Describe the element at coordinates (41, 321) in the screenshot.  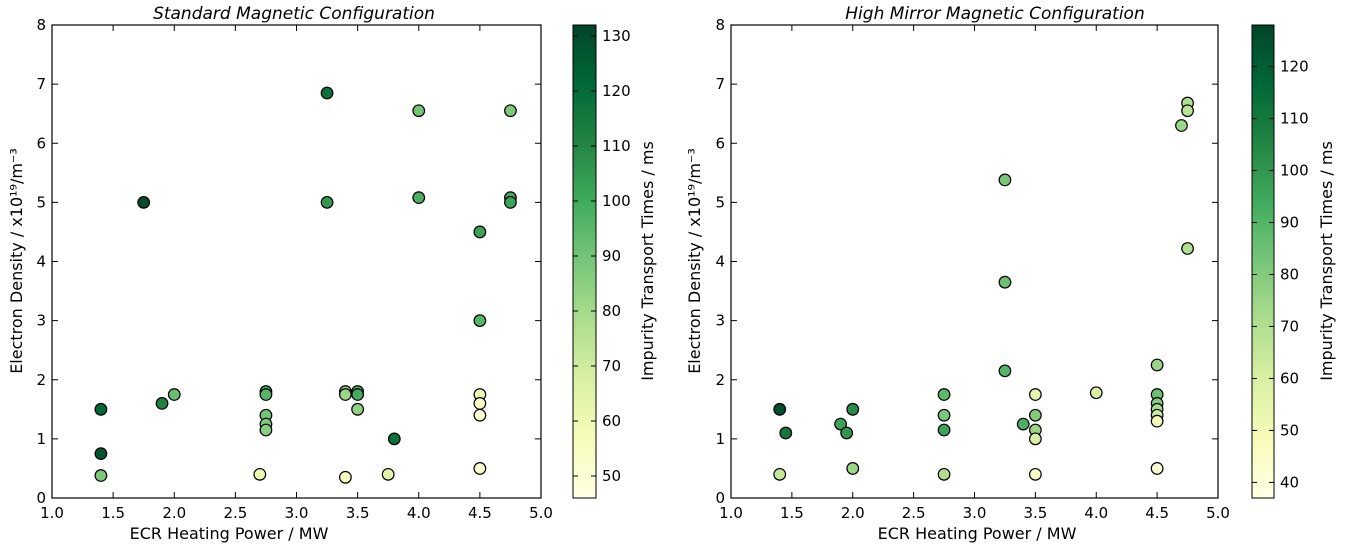
I see `y-tick-label: 3` at that location.